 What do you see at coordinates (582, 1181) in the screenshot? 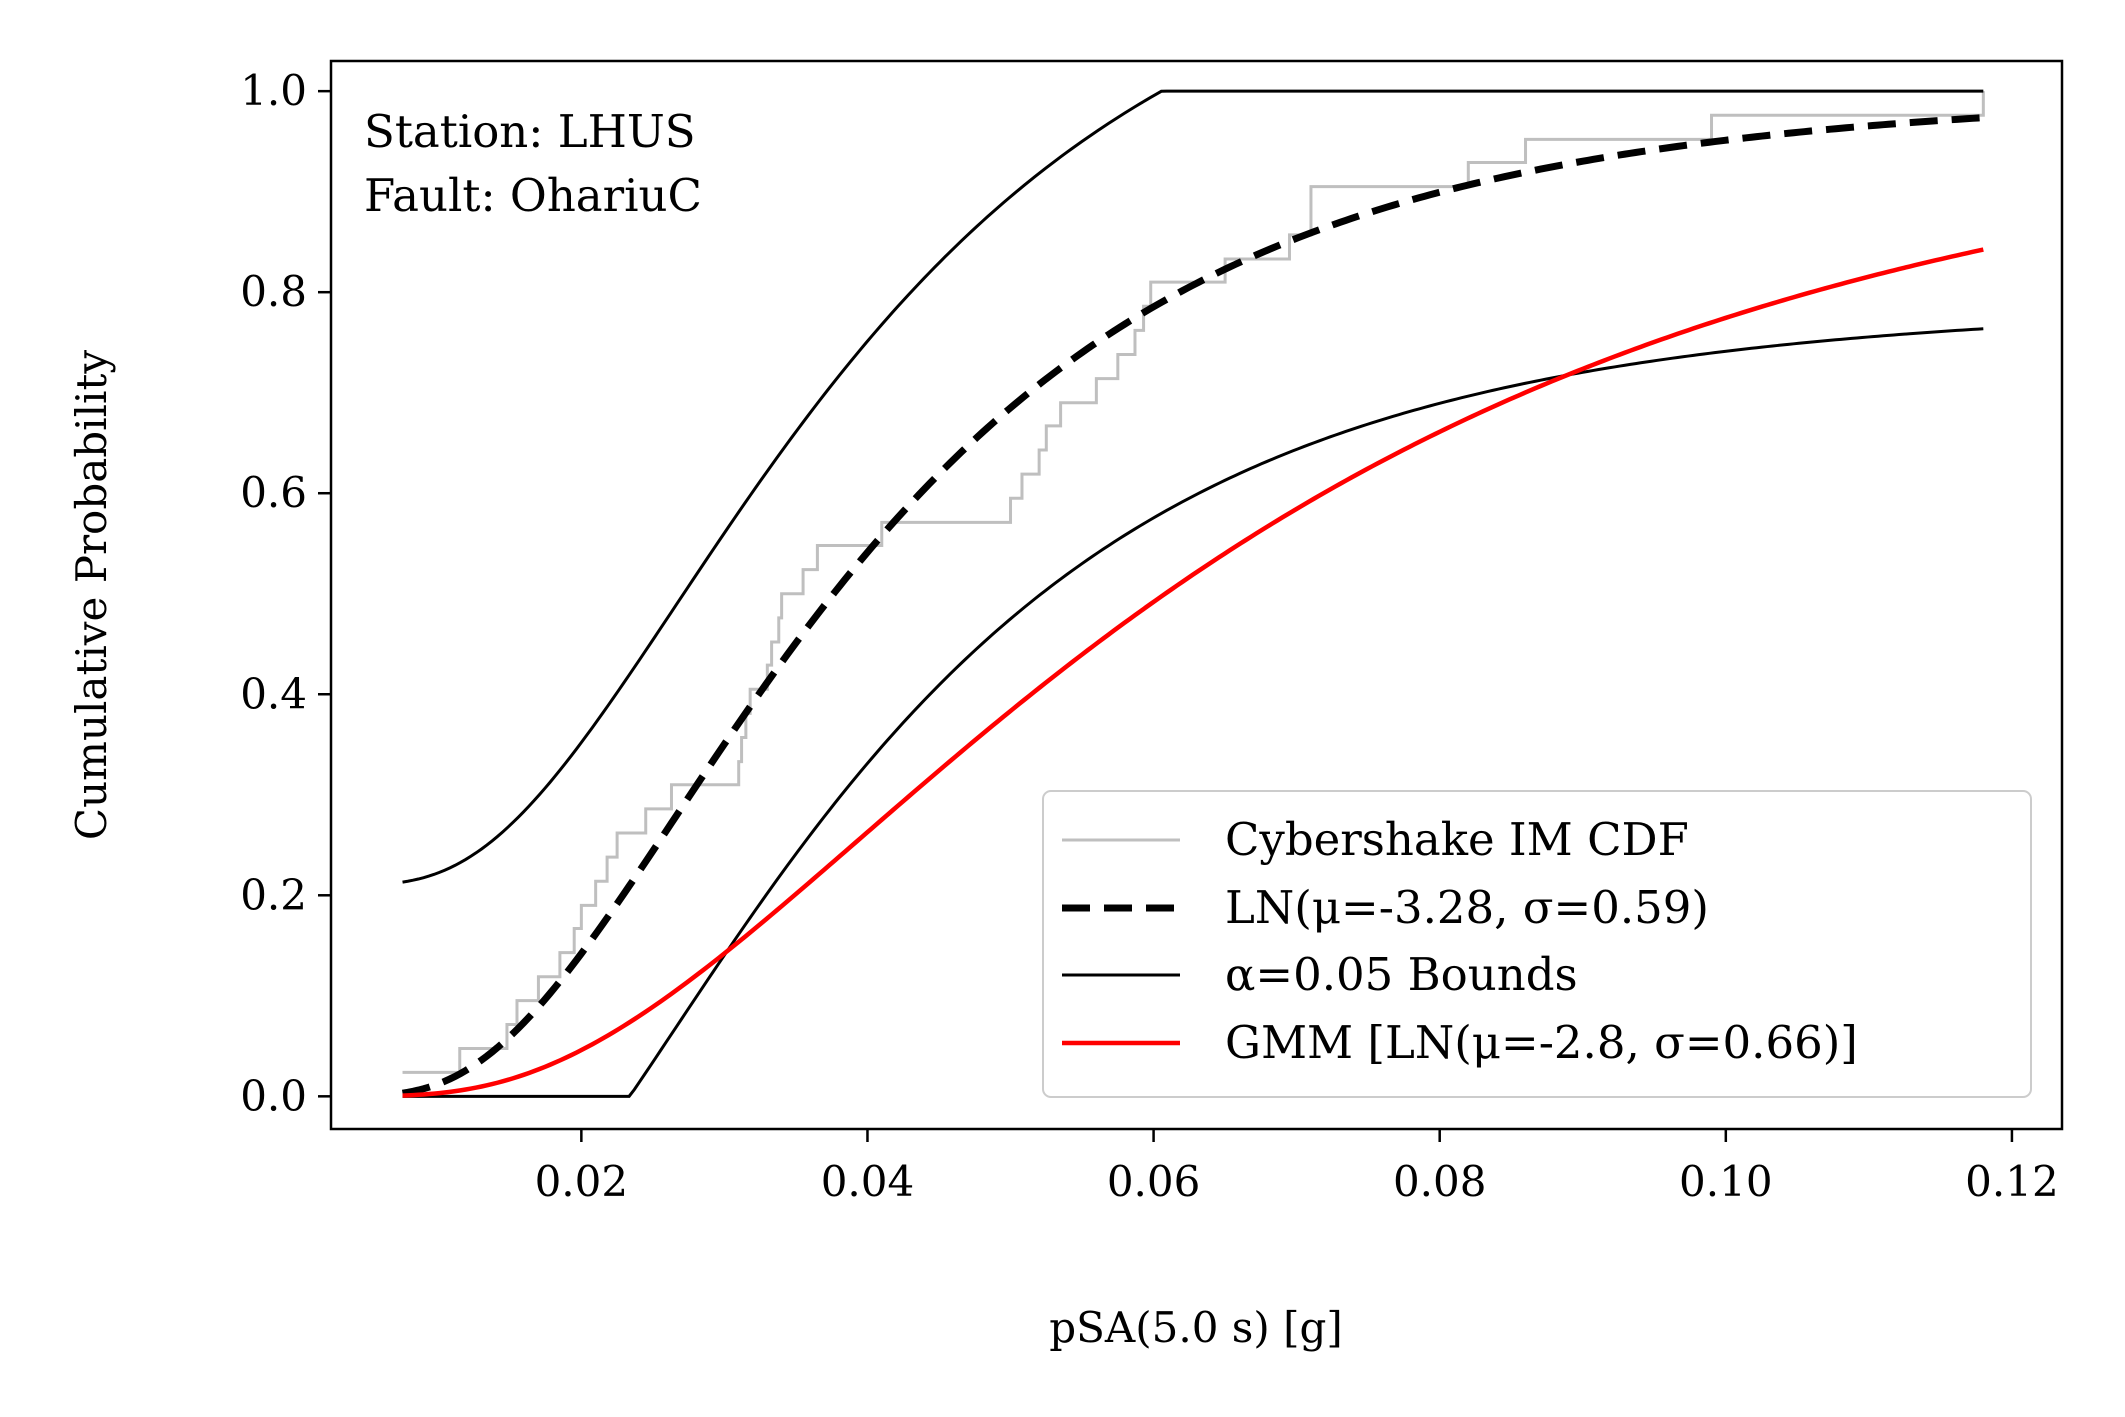
I see `x-tick-label-0: 0.02` at bounding box center [582, 1181].